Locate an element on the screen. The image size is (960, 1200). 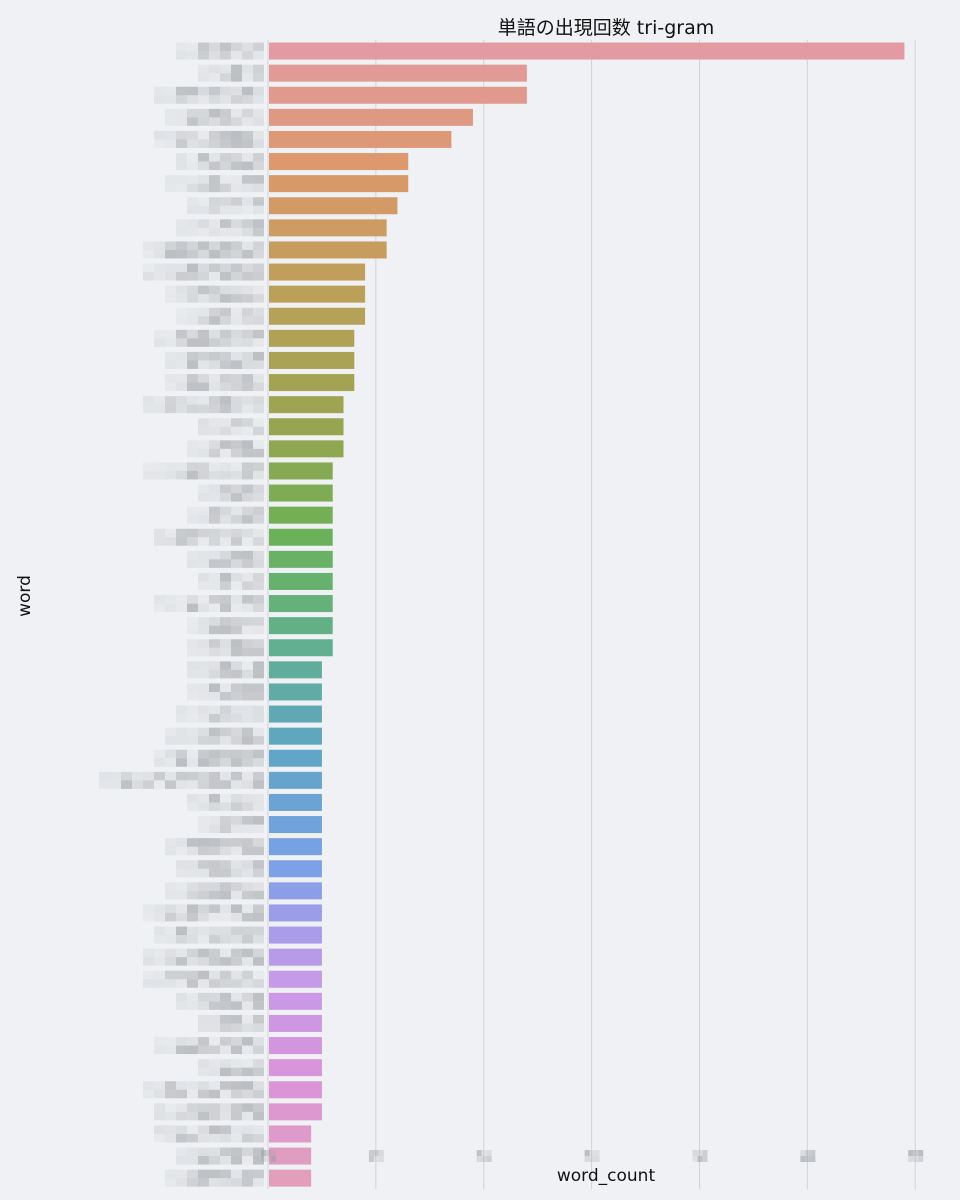
x-tick-labels is located at coordinates (592, 1156).